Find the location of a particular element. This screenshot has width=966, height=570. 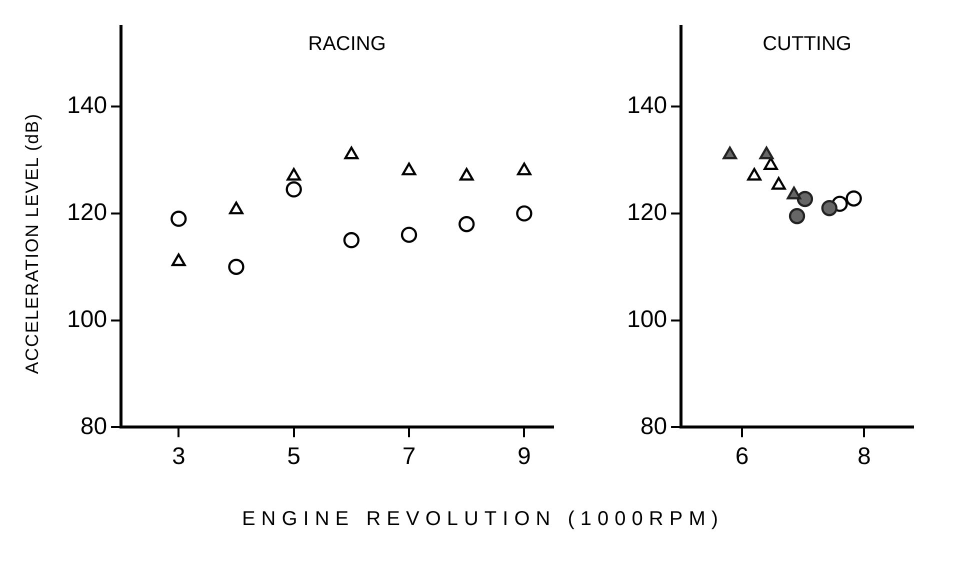

x-tick-label: 3 is located at coordinates (179, 456).